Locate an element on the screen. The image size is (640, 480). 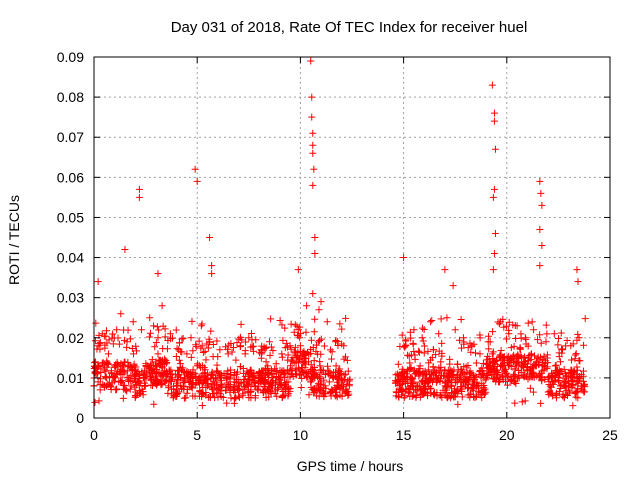
y-tick-label: 0.09 is located at coordinates (70, 57).